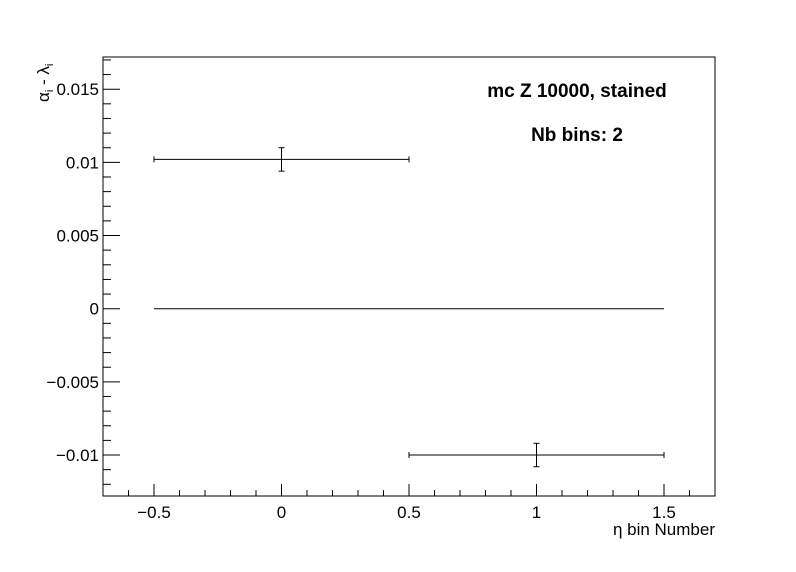 The image size is (796, 572). Describe the element at coordinates (577, 135) in the screenshot. I see `annotation-bins: Nb bins: 2` at that location.